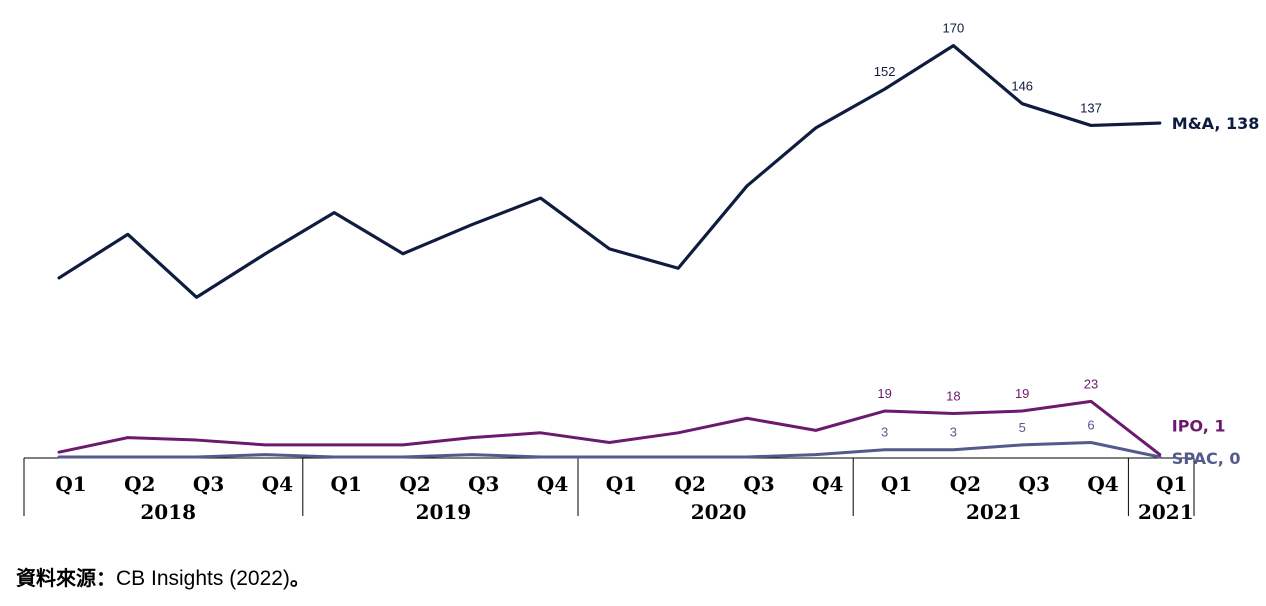  What do you see at coordinates (609, 449) in the screenshot?
I see `series-line-spac` at bounding box center [609, 449].